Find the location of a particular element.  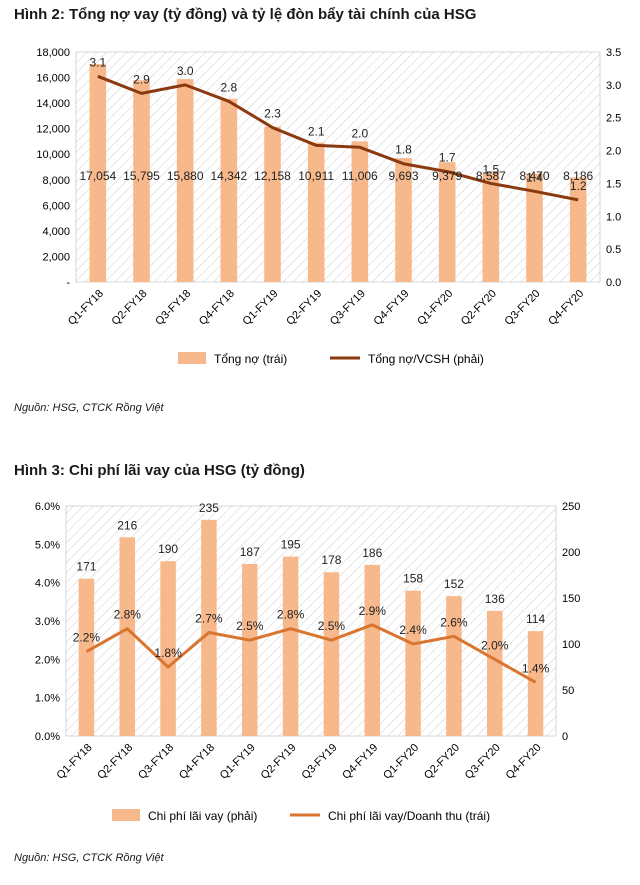

y-left-tick-label: 1.0% is located at coordinates (47, 699).